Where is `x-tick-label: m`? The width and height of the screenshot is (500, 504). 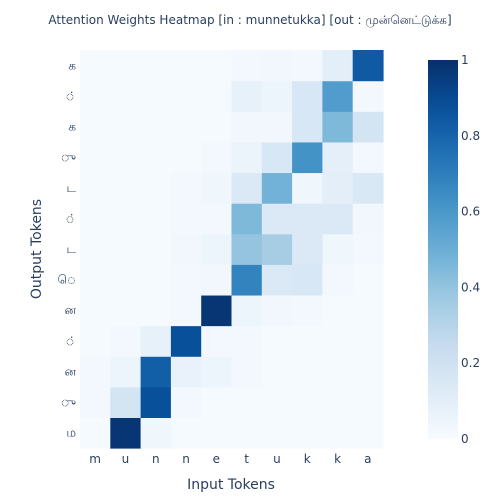
x-tick-label: m is located at coordinates (95, 459).